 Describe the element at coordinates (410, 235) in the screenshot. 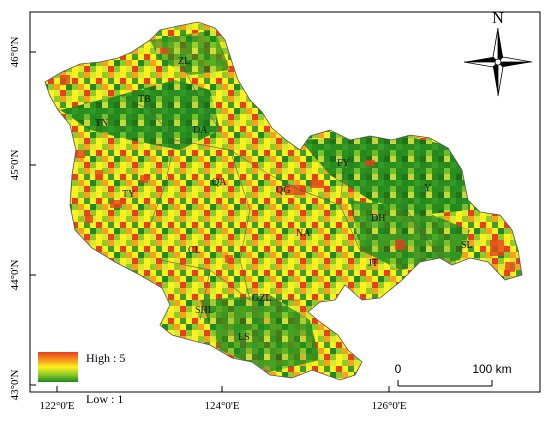

I see `forest-patch-east` at that location.